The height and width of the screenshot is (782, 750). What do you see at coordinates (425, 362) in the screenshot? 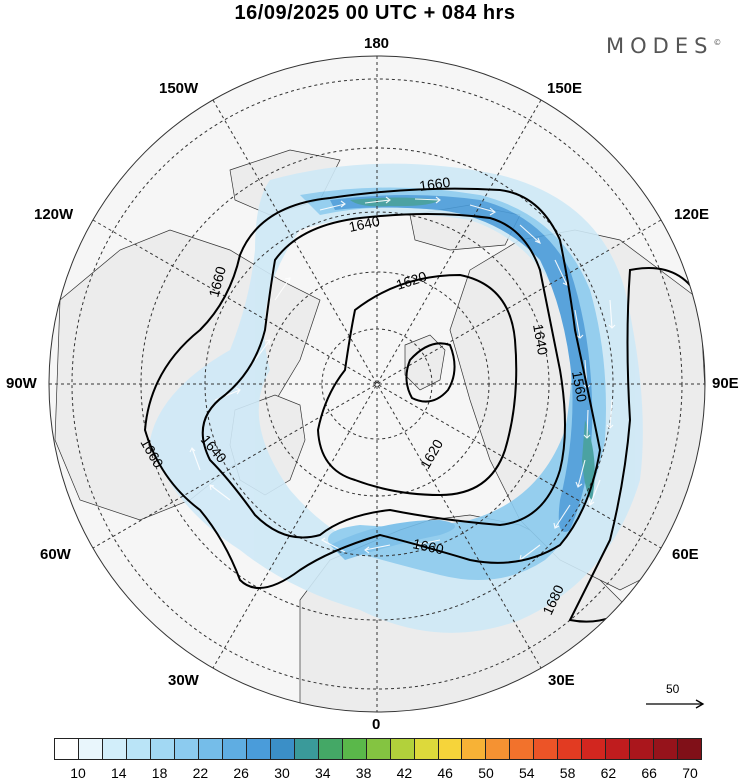
I see `arctic-islands-landmass` at bounding box center [425, 362].